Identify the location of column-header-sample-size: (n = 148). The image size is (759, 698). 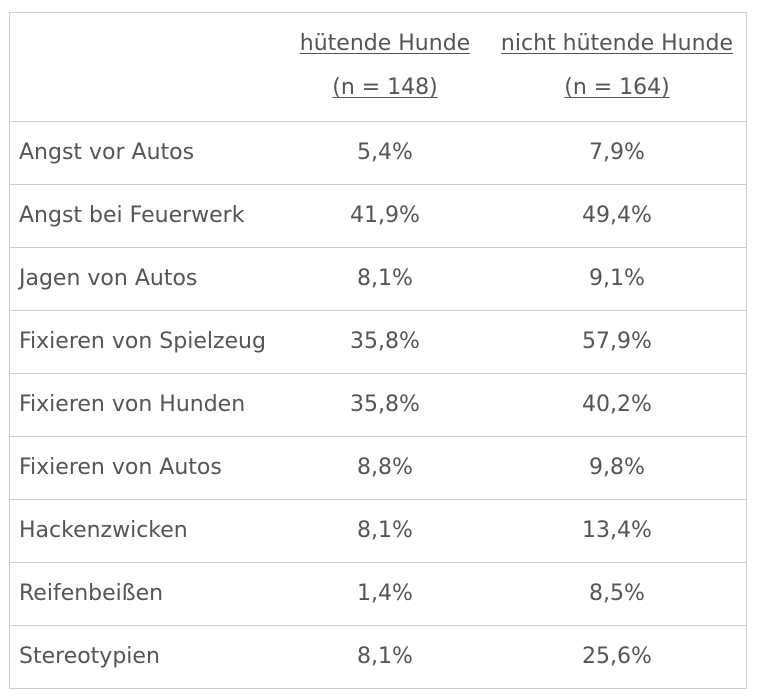
(385, 87).